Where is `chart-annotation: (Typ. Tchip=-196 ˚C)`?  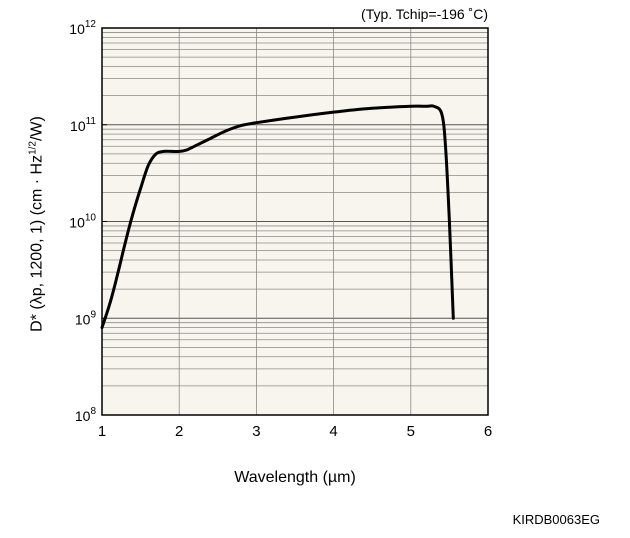
chart-annotation: (Typ. Tchip=-196 ˚C) is located at coordinates (424, 14).